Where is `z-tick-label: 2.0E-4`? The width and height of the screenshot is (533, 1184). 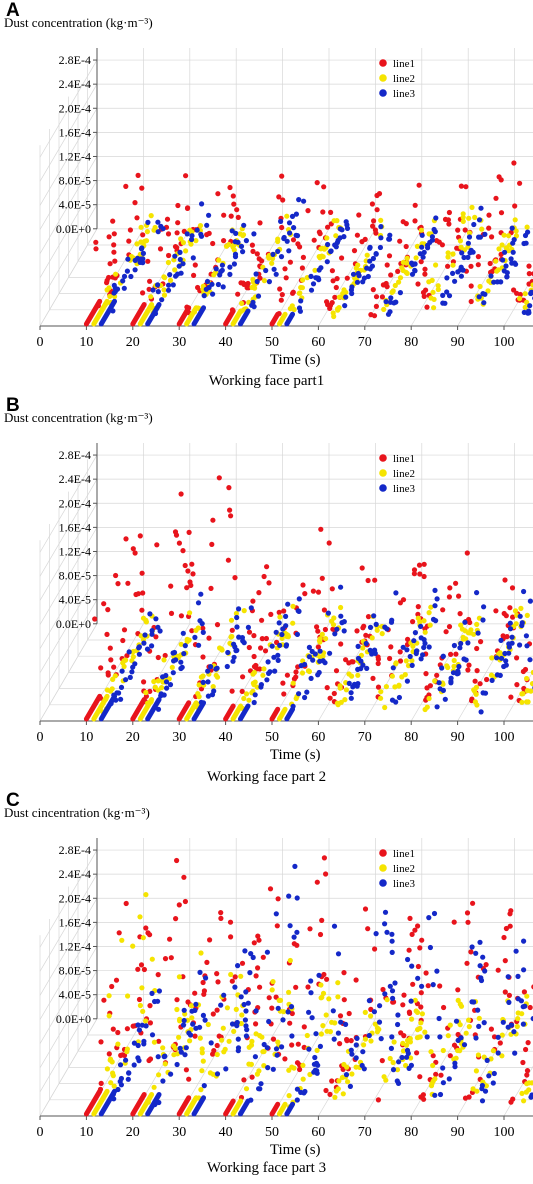
z-tick-label: 2.0E-4 is located at coordinates (75, 898).